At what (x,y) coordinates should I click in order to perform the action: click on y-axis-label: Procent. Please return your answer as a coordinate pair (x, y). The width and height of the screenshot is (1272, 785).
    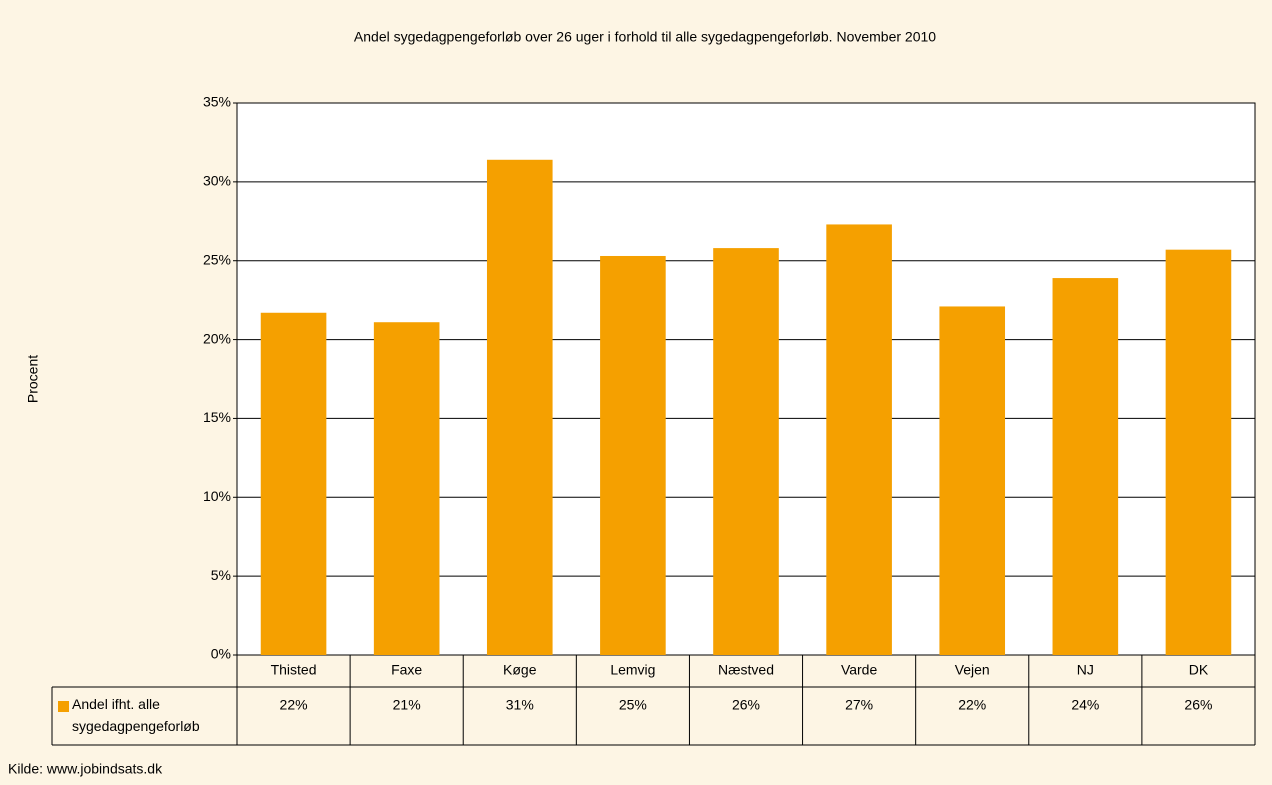
    Looking at the image, I should click on (33, 379).